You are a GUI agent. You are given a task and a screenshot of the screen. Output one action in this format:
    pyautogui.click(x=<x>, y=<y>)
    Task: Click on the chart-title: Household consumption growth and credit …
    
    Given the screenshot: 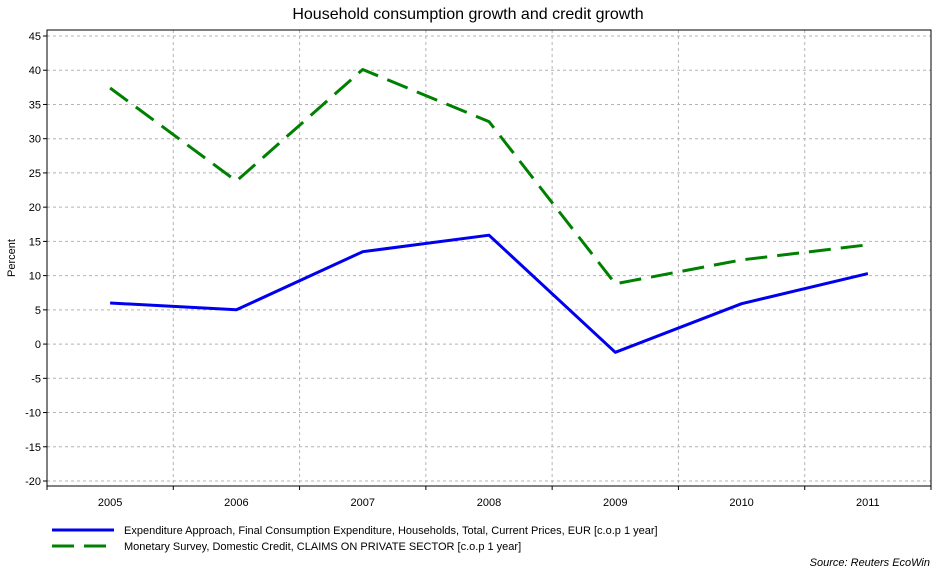 What is the action you would take?
    pyautogui.click(x=467, y=14)
    